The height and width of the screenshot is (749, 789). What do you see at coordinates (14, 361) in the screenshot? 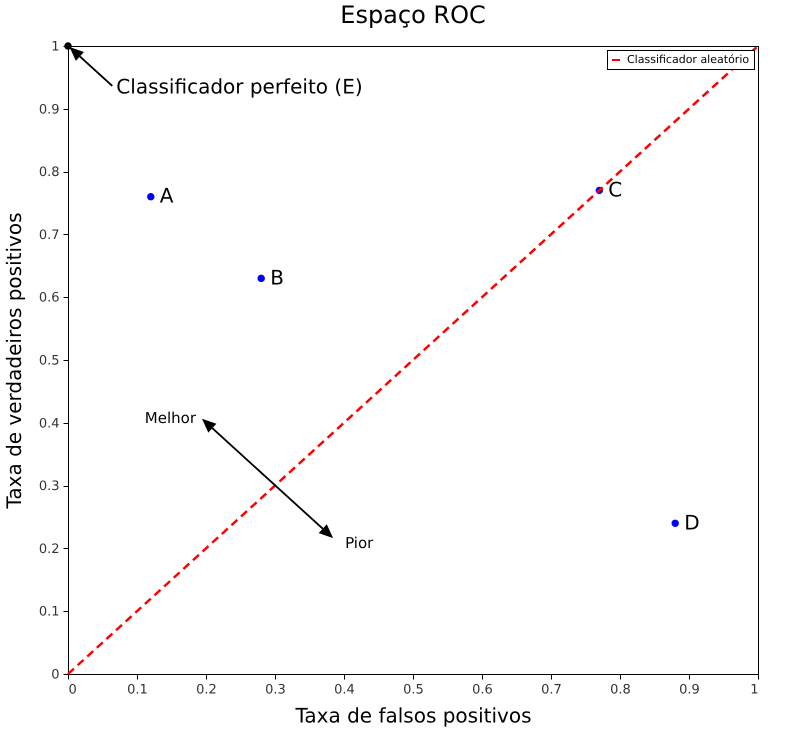
I see `y-axis-title: Taxa de verdadeiros positivos` at bounding box center [14, 361].